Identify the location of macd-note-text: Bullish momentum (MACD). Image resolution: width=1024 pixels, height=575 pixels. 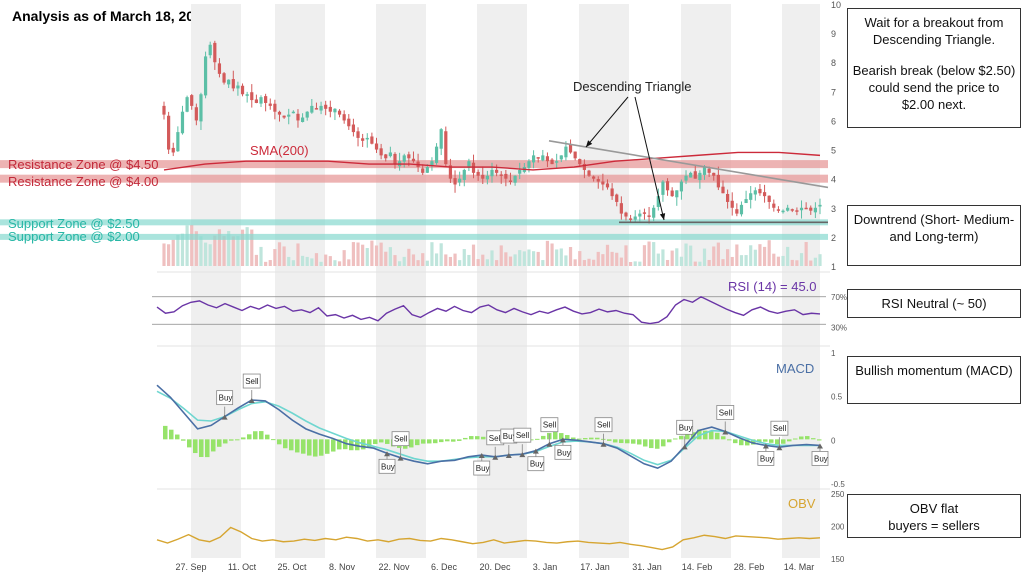
(934, 370).